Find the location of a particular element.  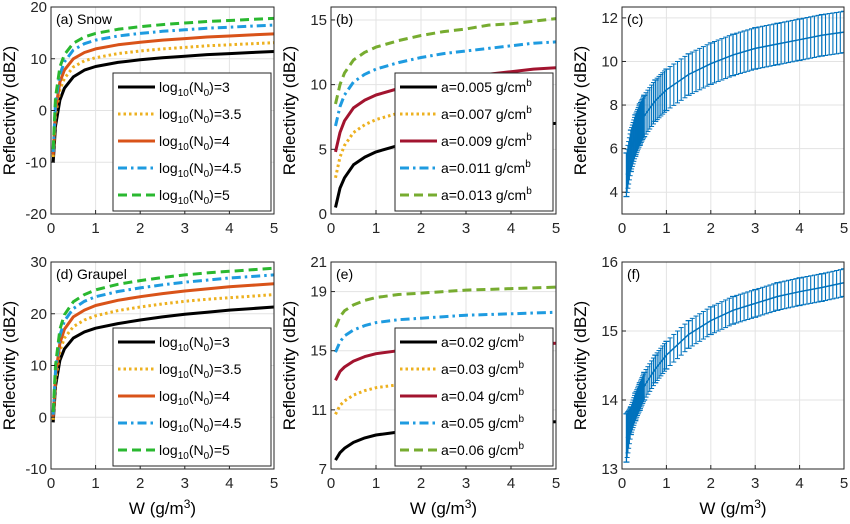

y-tick-label: 0 is located at coordinates (43, 417).